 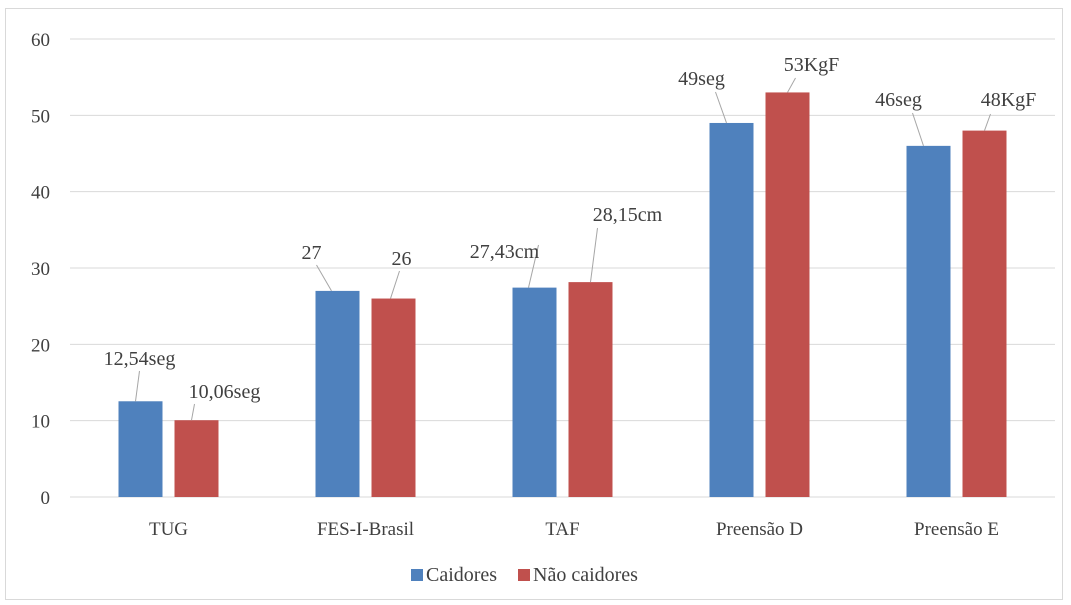 I want to click on y-tick-label: 30, so click(x=40, y=269).